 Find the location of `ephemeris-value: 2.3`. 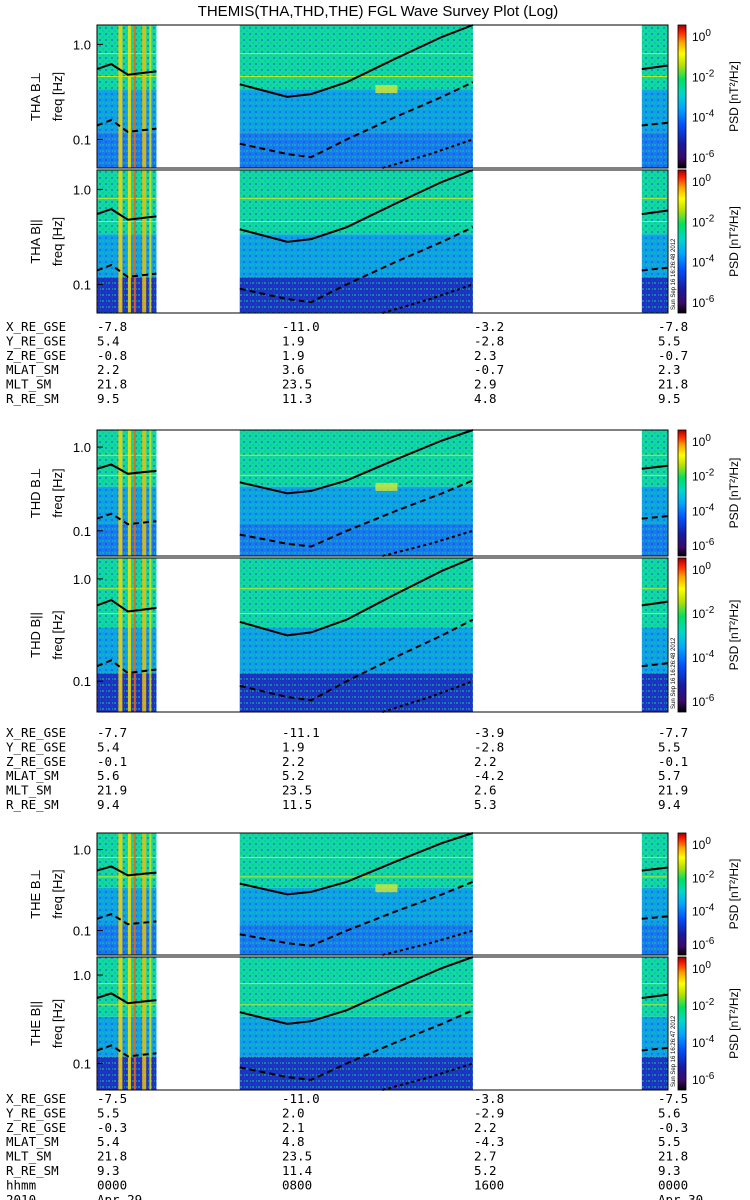

ephemeris-value: 2.3 is located at coordinates (485, 355).